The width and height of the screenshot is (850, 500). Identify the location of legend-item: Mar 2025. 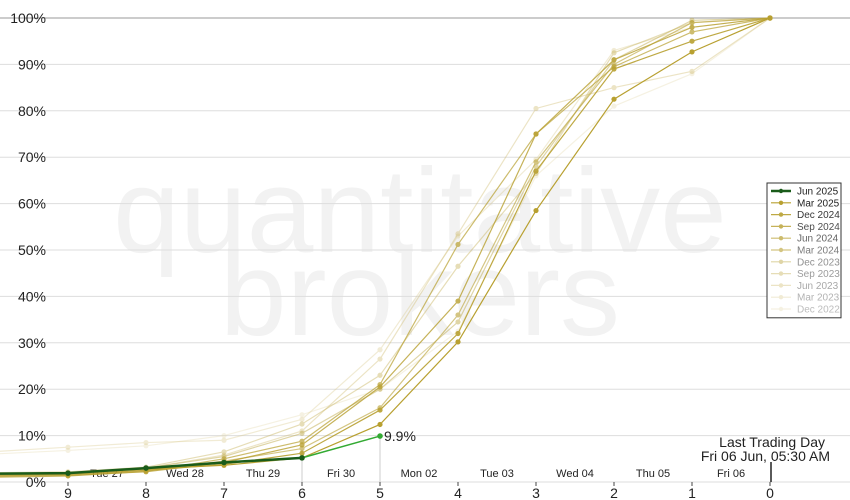
(805, 203).